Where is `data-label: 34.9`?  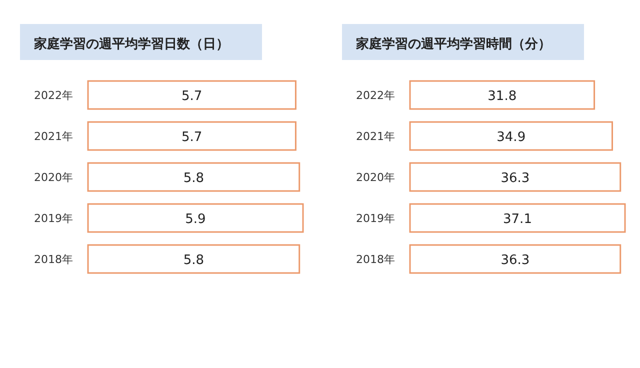
data-label: 34.9 is located at coordinates (511, 137).